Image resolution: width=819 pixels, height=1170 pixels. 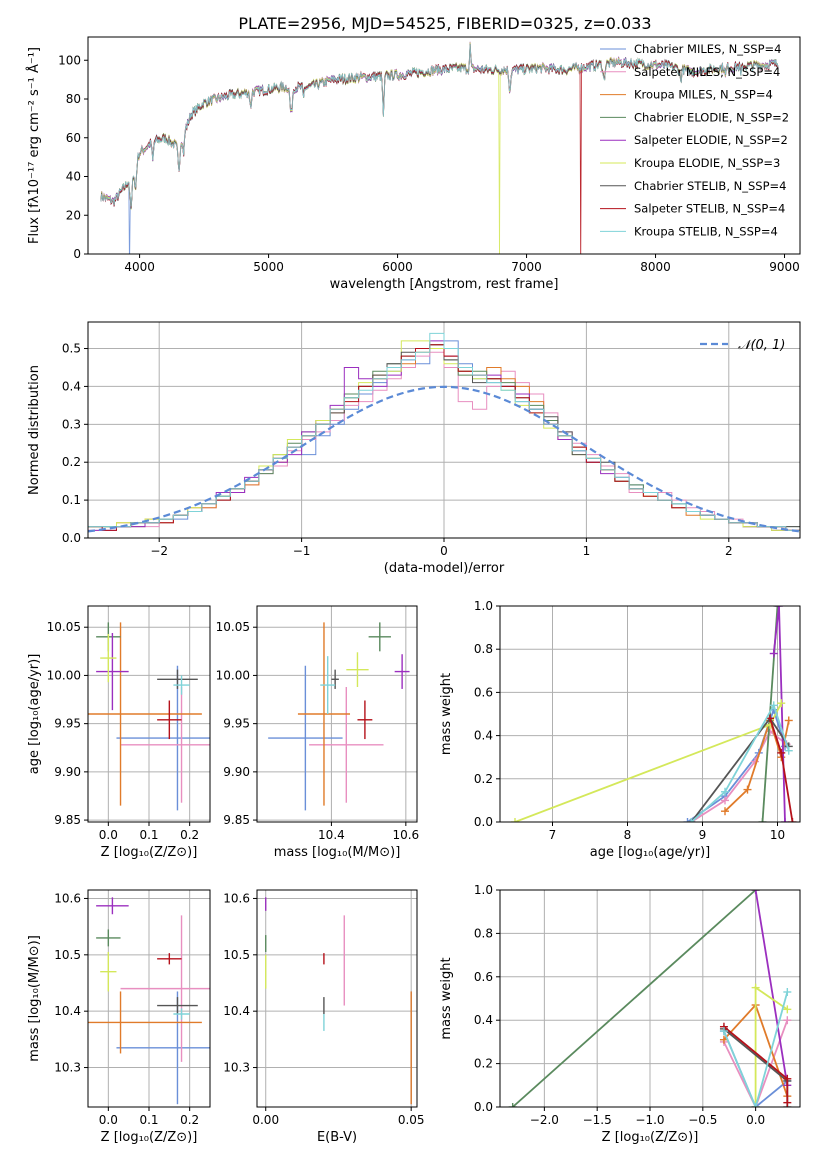 I want to click on legend-entry-9: Kroupa STELIB, N_SSP=4, so click(x=706, y=231).